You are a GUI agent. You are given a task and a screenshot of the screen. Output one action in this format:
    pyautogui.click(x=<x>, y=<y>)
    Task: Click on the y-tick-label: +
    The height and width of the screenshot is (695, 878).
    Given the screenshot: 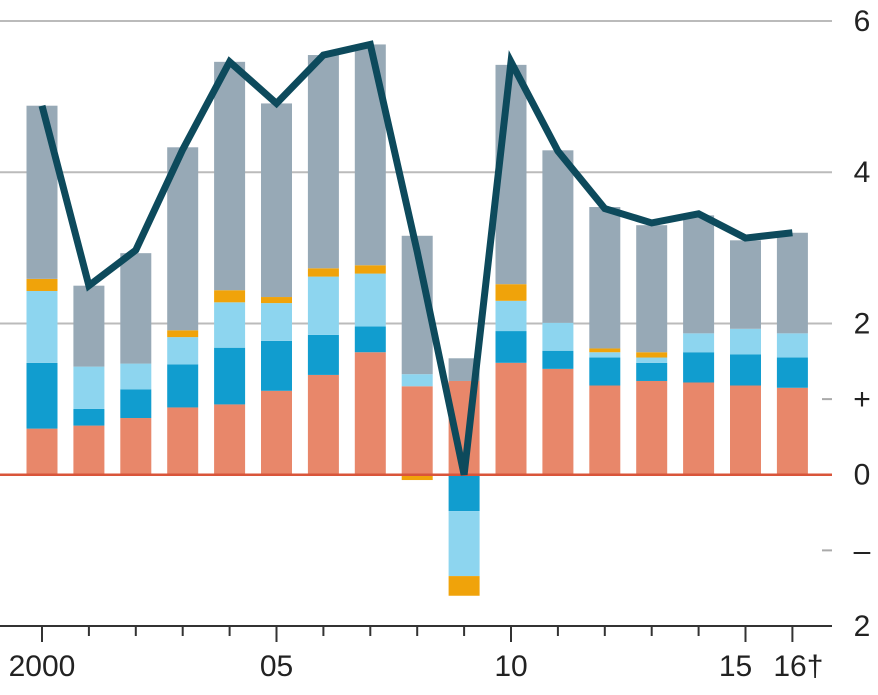 What is the action you would take?
    pyautogui.click(x=862, y=399)
    